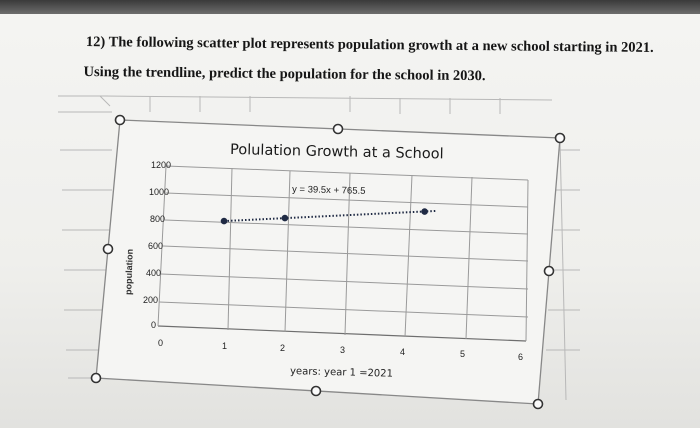  I want to click on x-tick-label: 5, so click(462, 354).